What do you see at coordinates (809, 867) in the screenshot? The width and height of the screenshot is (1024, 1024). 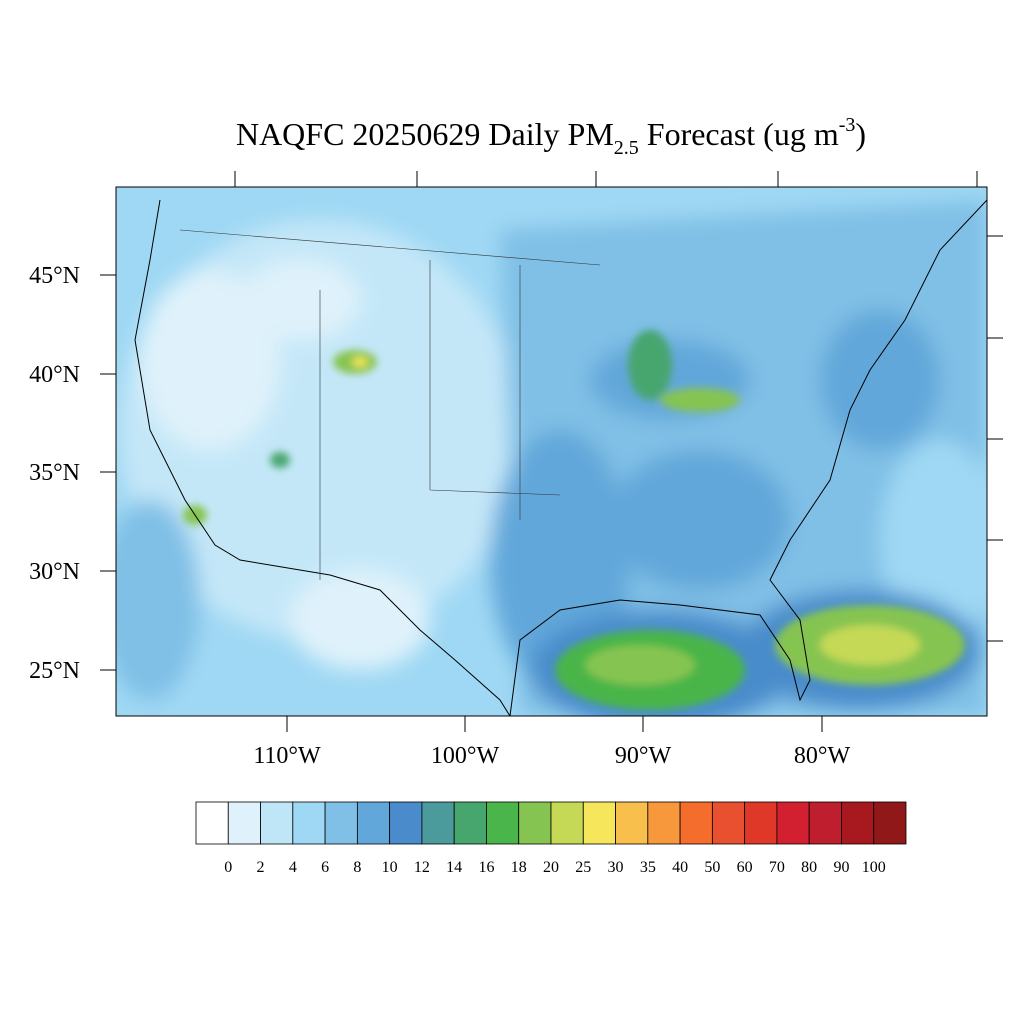 I see `colorbar-label: 80` at bounding box center [809, 867].